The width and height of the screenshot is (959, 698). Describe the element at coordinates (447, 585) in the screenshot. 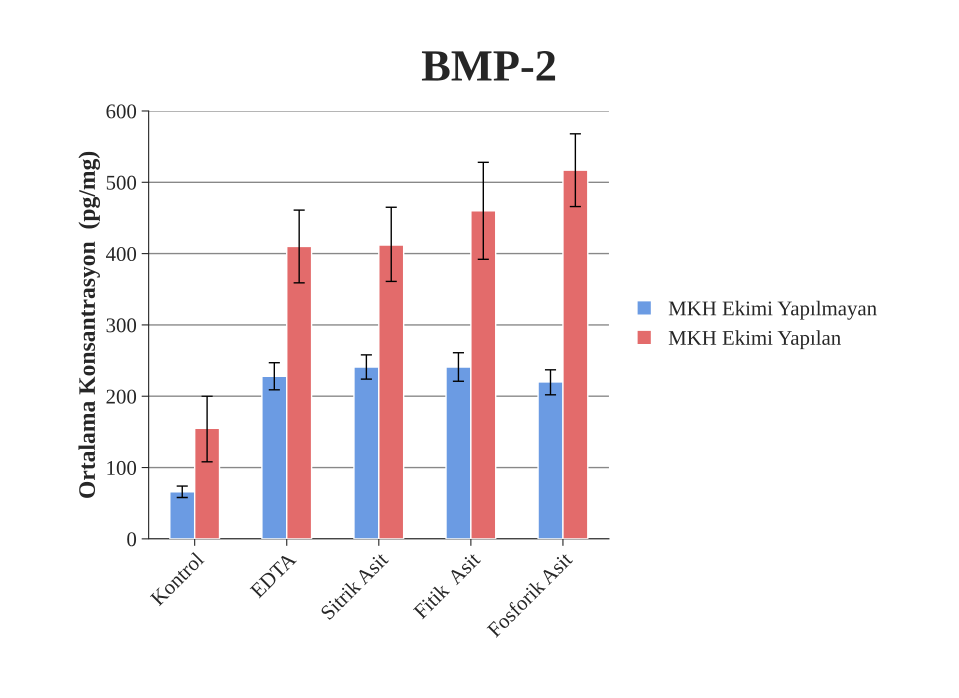

I see `x-tick-label: Fitik Asit` at that location.